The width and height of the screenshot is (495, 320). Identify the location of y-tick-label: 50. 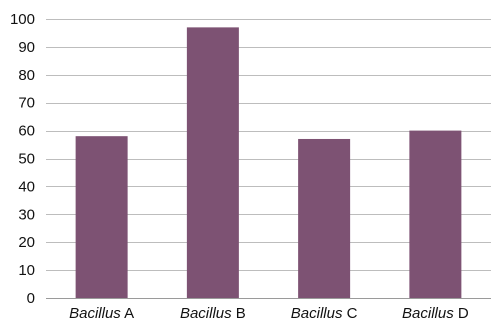
(26, 159).